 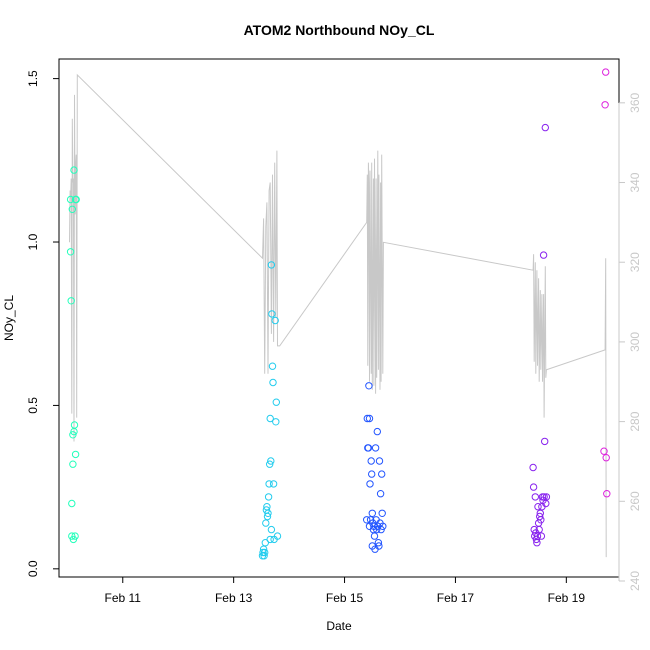 What do you see at coordinates (33, 78) in the screenshot?
I see `y-tick-label: 1.5` at bounding box center [33, 78].